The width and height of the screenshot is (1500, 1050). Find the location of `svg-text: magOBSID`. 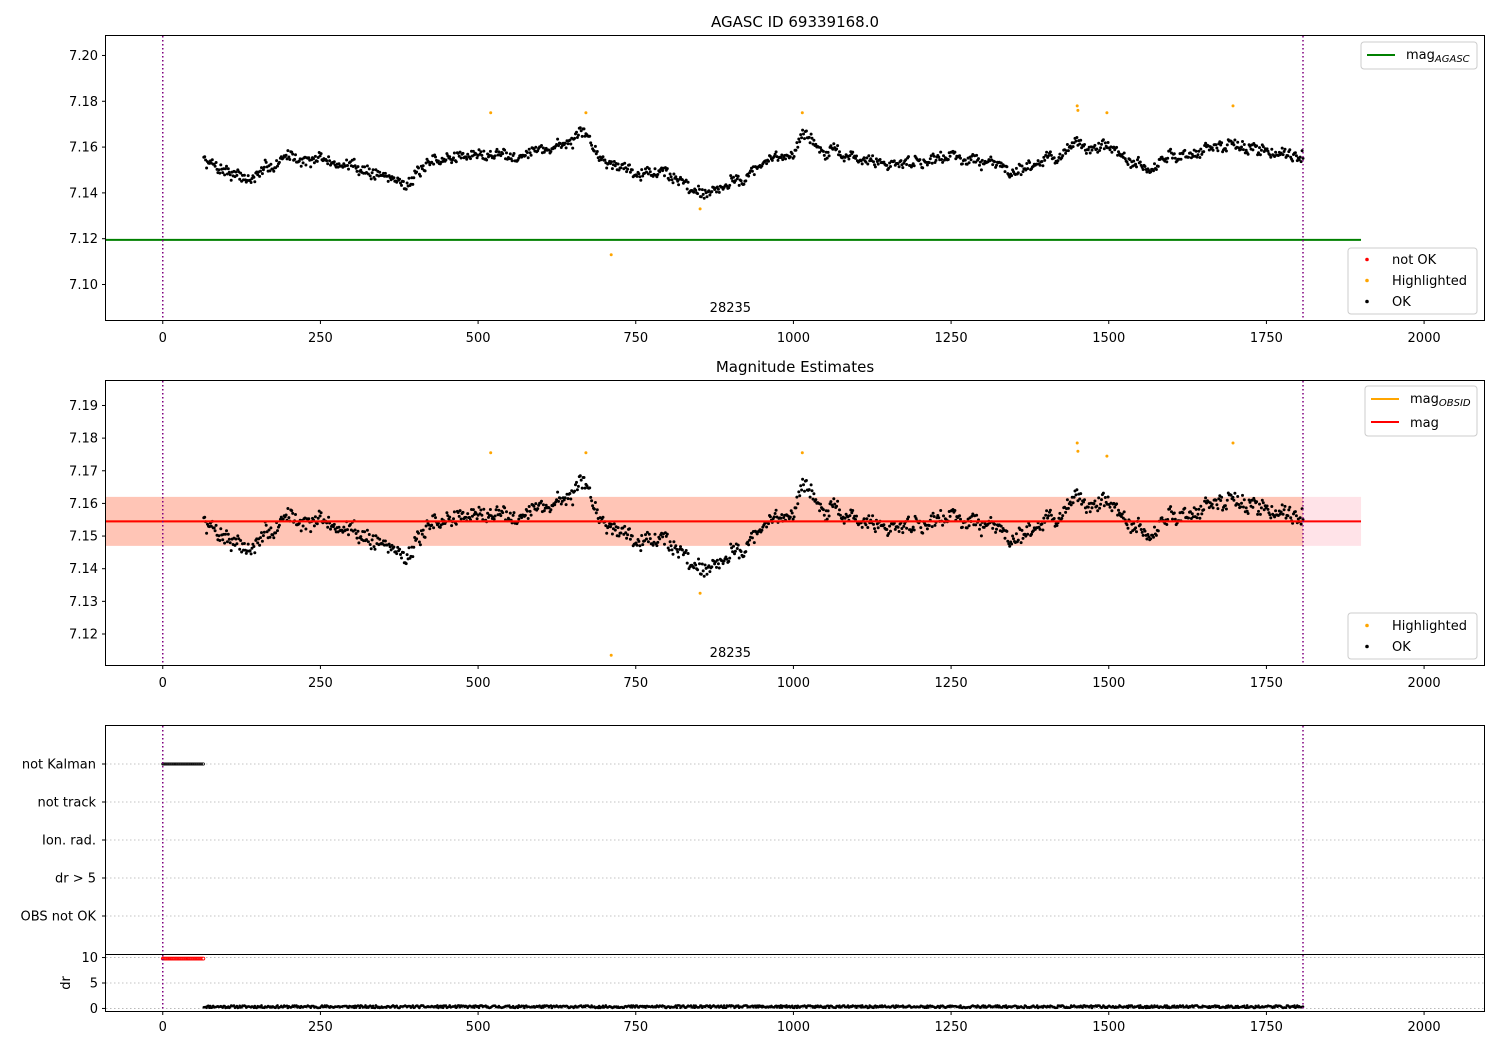

svg-text: magOBSID is located at coordinates (1440, 400).